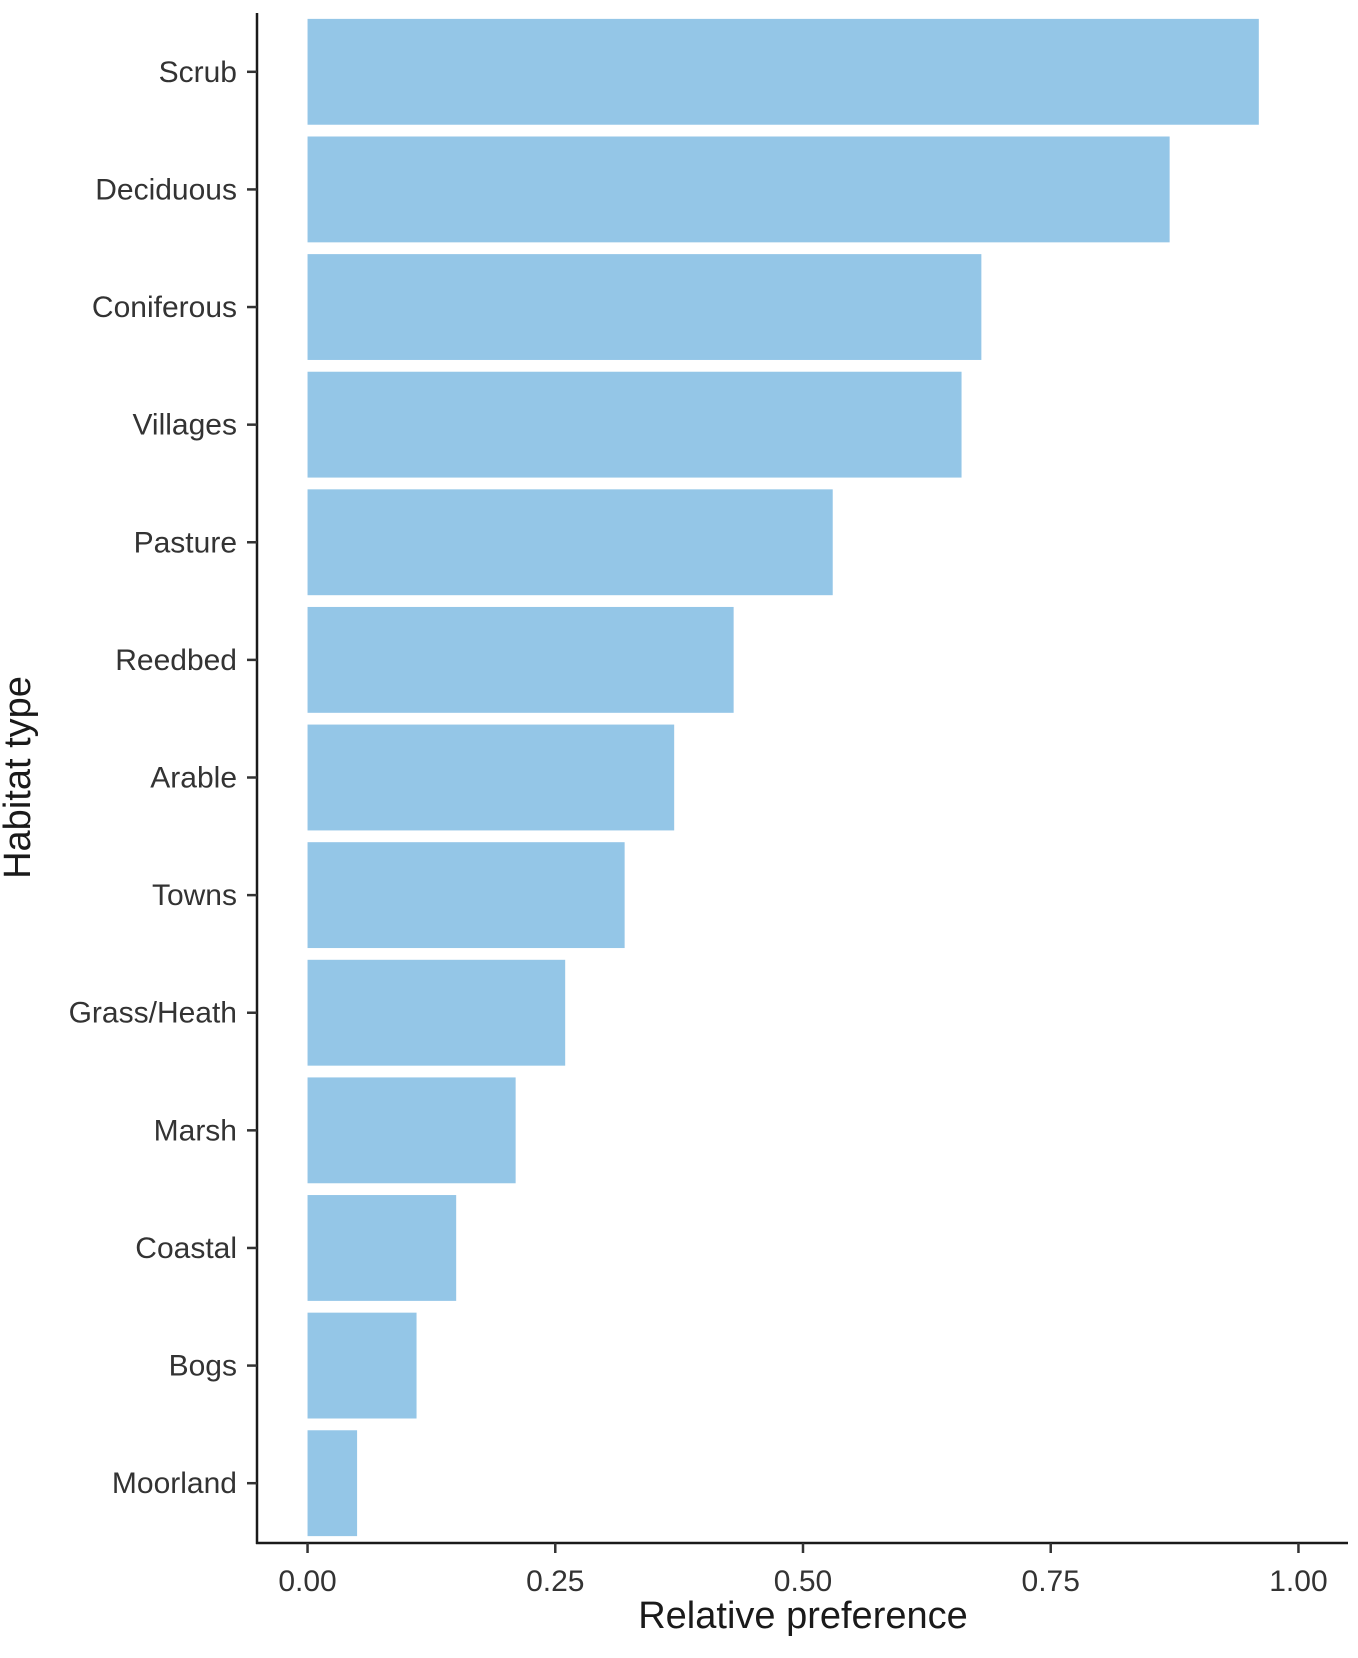  Describe the element at coordinates (174, 1483) in the screenshot. I see `y-tick-label: Moorland` at that location.